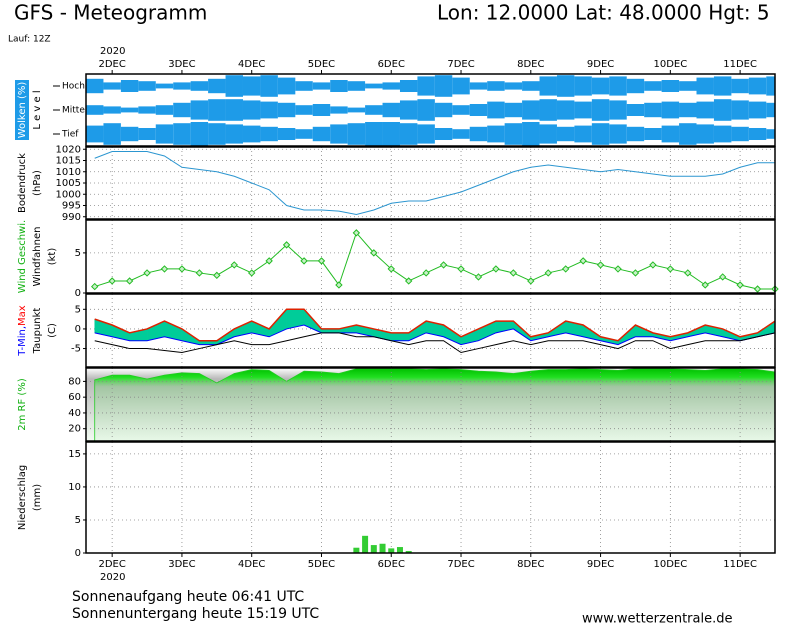  What do you see at coordinates (460, 564) in the screenshot?
I see `x-tick-label-bottom: 7DEC` at bounding box center [460, 564].